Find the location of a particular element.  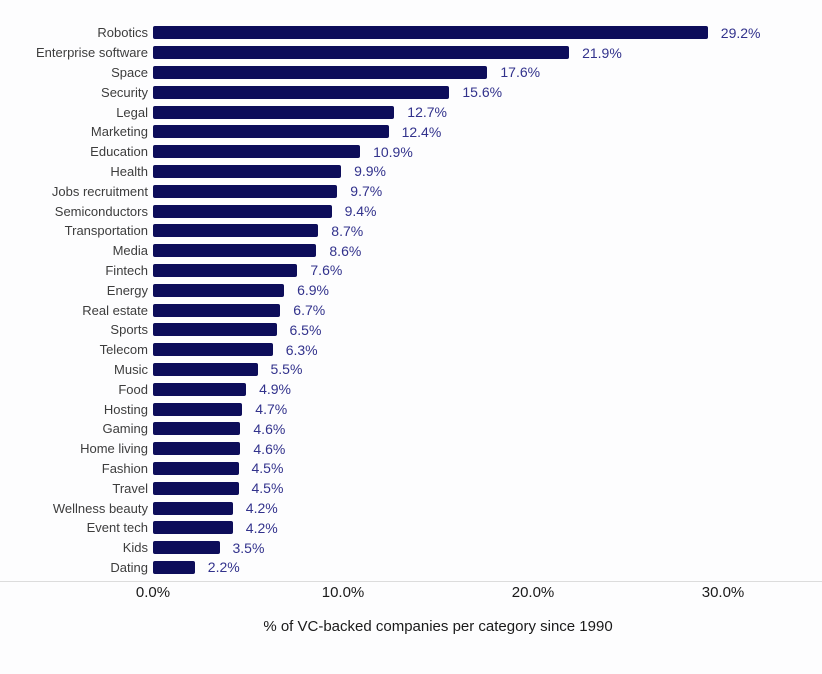

category-label: Jobs recruitment is located at coordinates (99, 191).